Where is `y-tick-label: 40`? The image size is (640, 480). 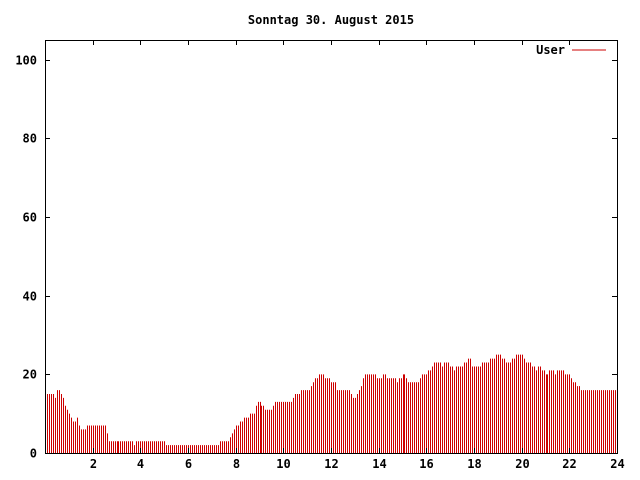
y-tick-label: 40 is located at coordinates (30, 297).